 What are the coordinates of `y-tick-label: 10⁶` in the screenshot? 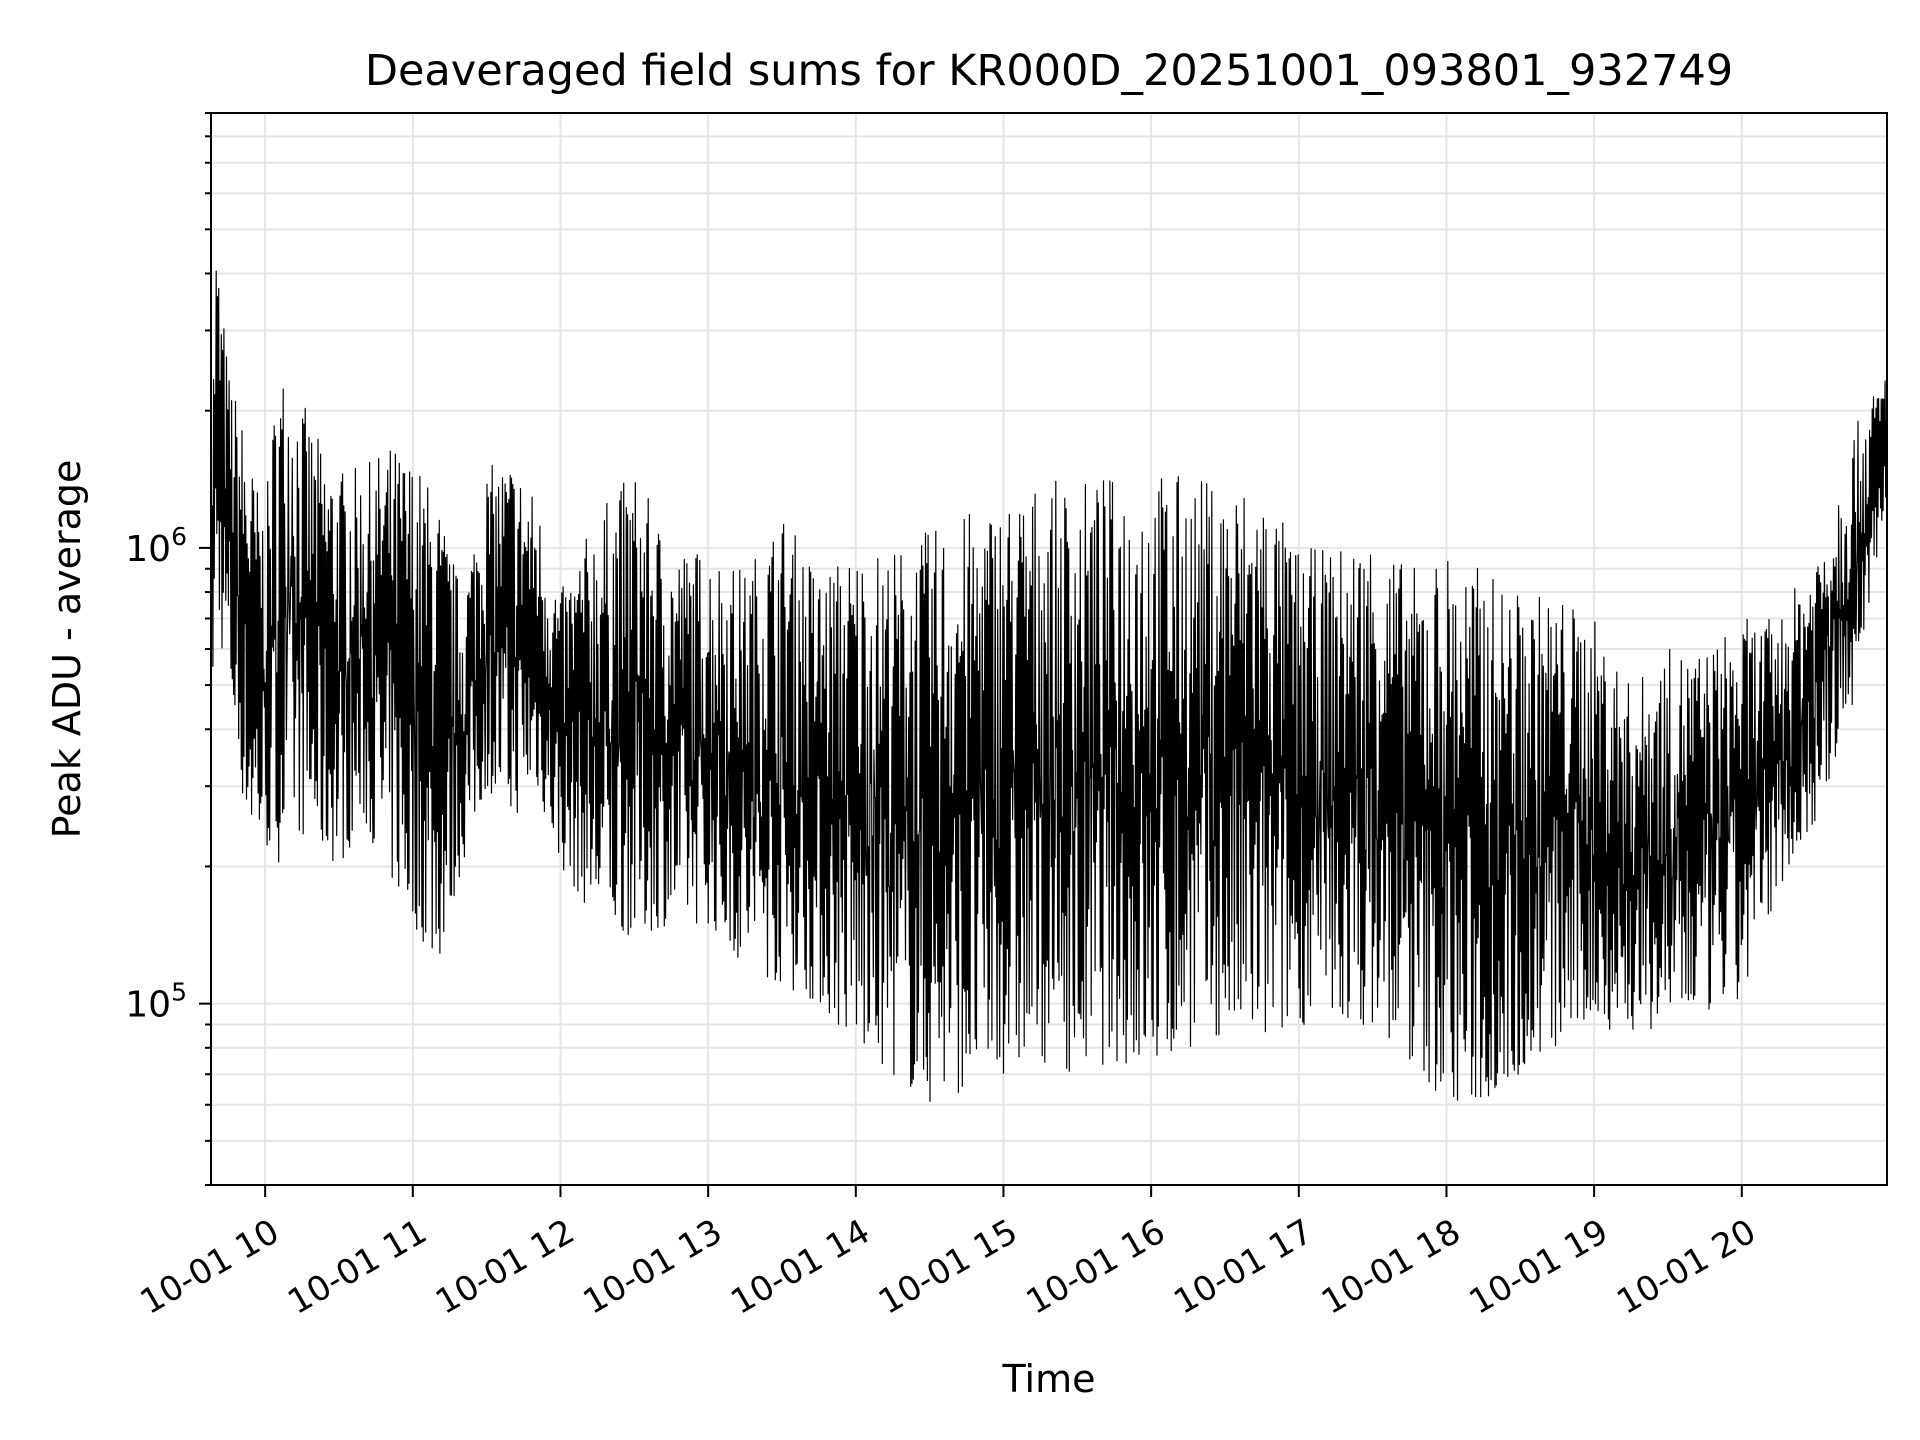 It's located at (156, 546).